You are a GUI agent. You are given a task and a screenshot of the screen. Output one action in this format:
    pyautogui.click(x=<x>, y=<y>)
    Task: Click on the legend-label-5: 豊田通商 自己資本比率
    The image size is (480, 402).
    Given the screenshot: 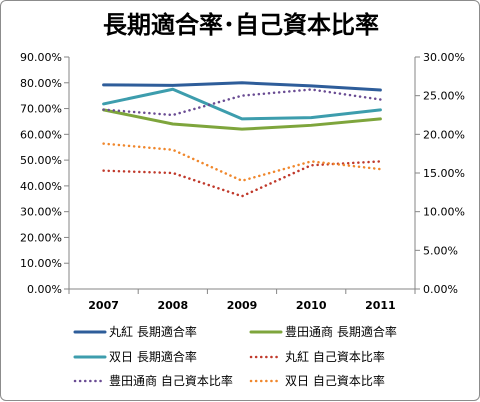 What is the action you would take?
    pyautogui.click(x=171, y=380)
    